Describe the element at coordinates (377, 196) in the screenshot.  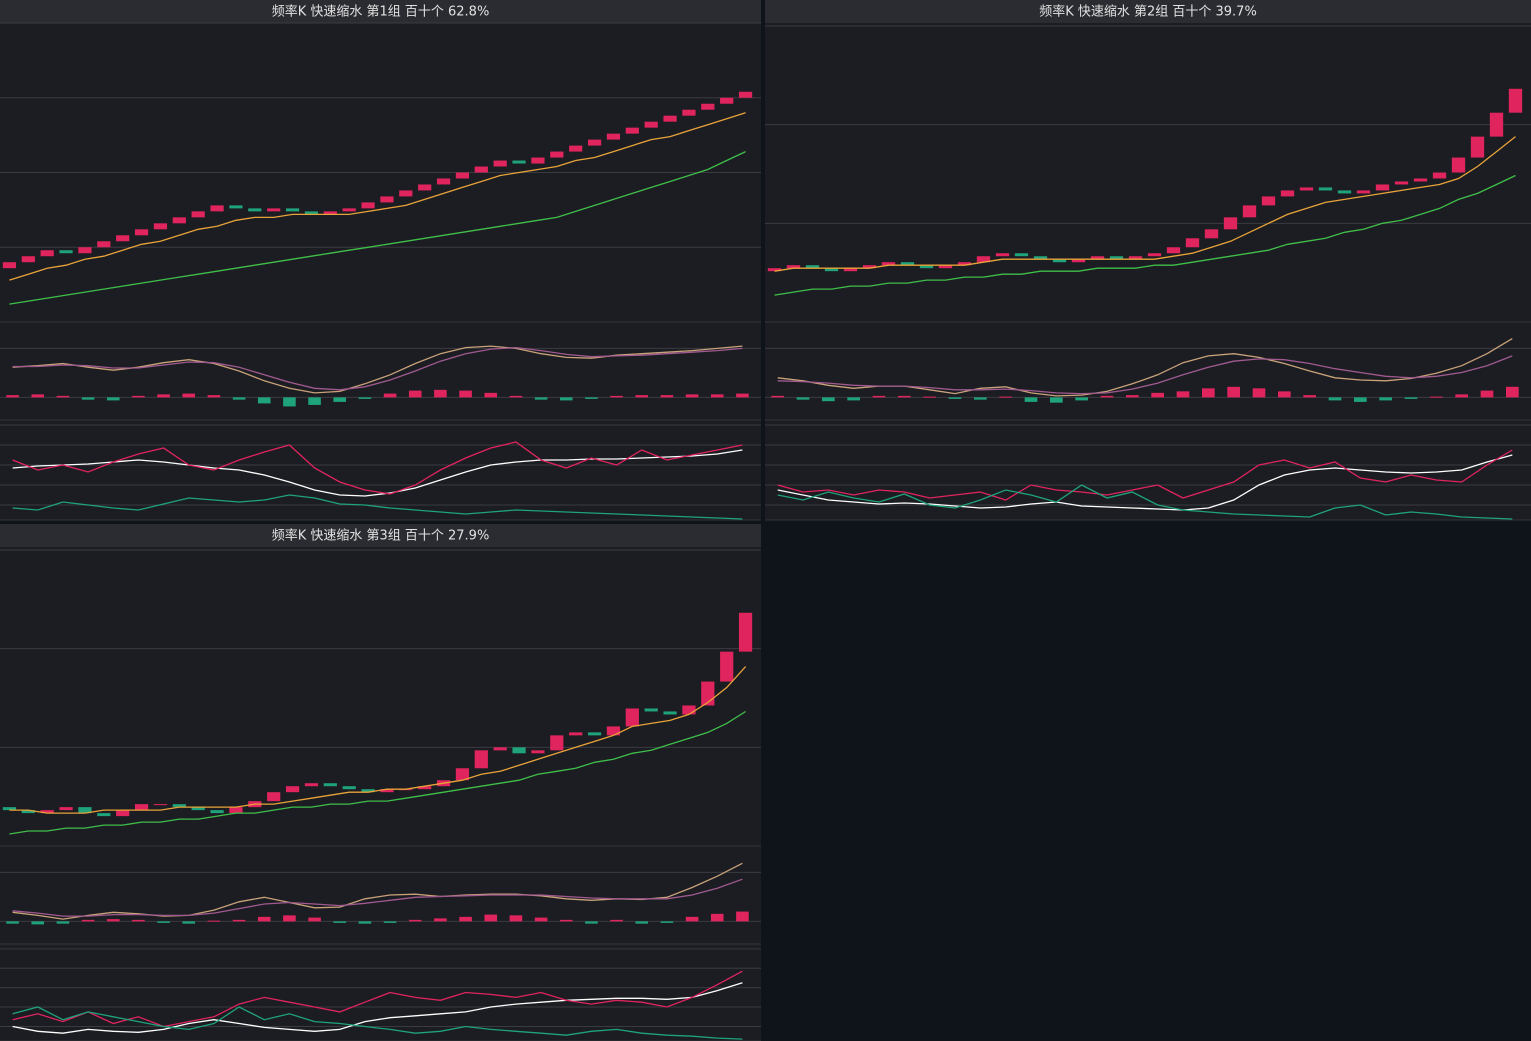
I see `main-line` at that location.